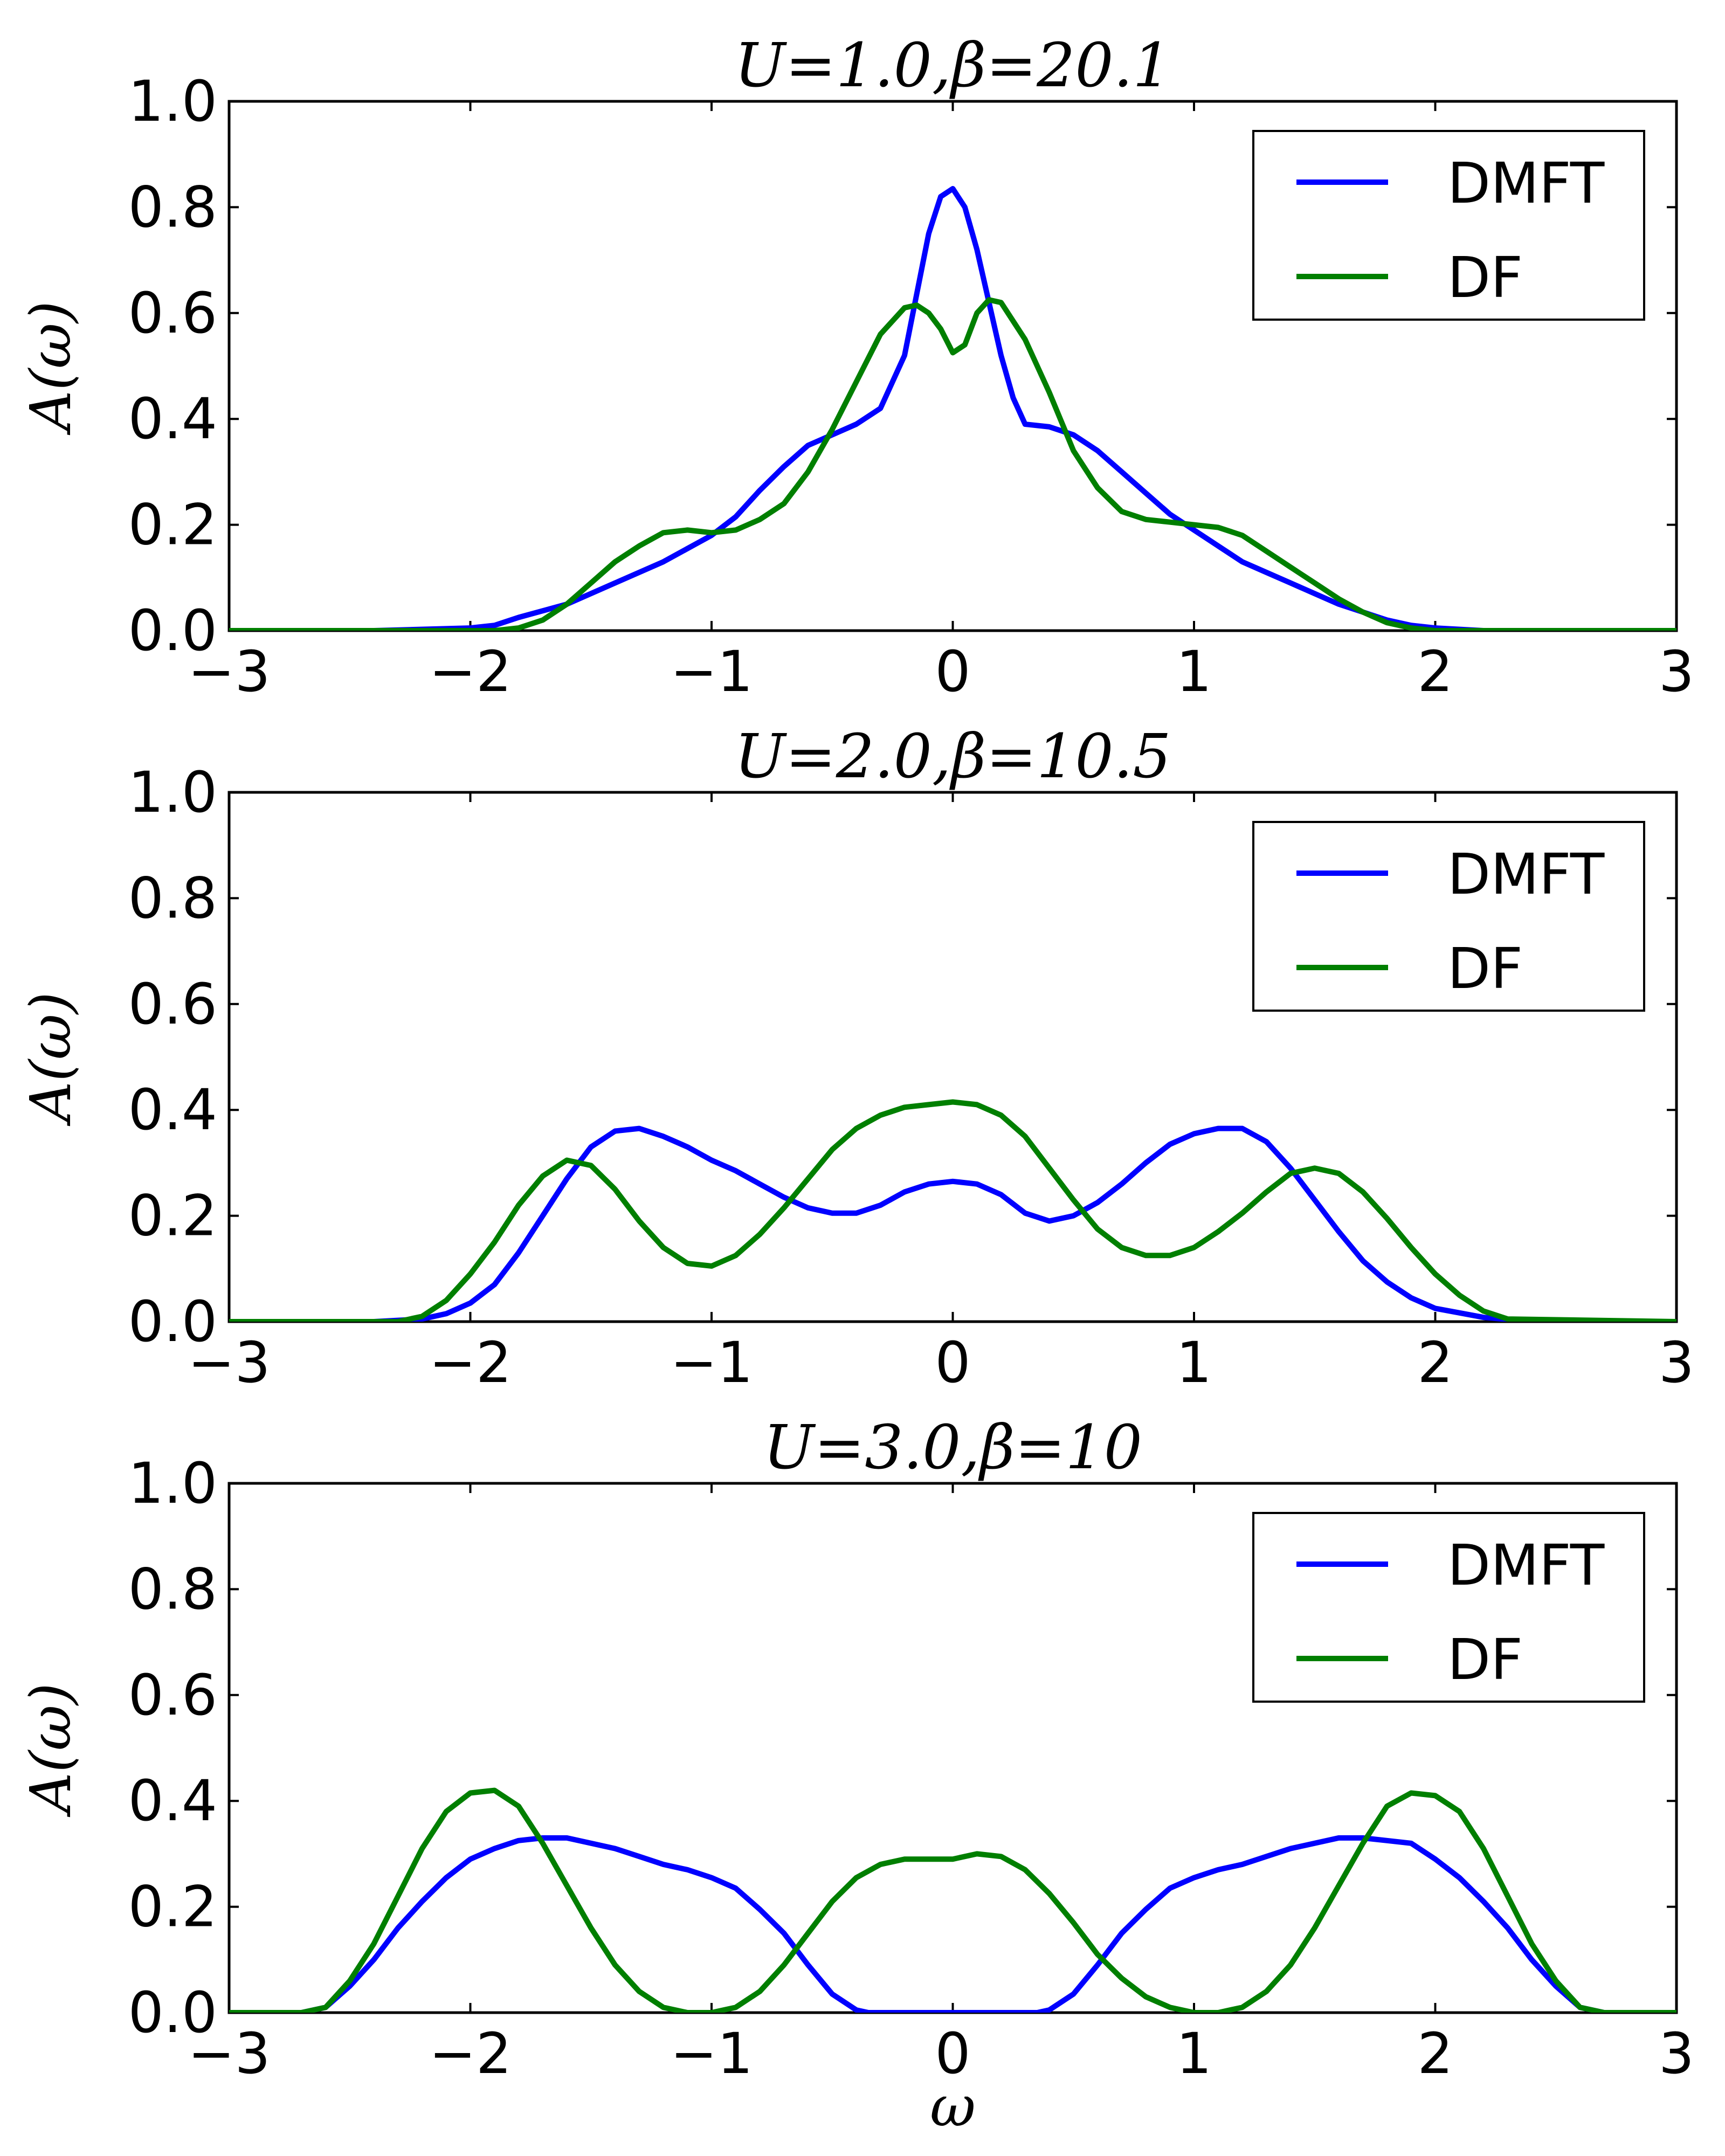 This screenshot has height=2156, width=1725. What do you see at coordinates (952, 1448) in the screenshot?
I see `chart-title: U=3.0,β=10` at bounding box center [952, 1448].